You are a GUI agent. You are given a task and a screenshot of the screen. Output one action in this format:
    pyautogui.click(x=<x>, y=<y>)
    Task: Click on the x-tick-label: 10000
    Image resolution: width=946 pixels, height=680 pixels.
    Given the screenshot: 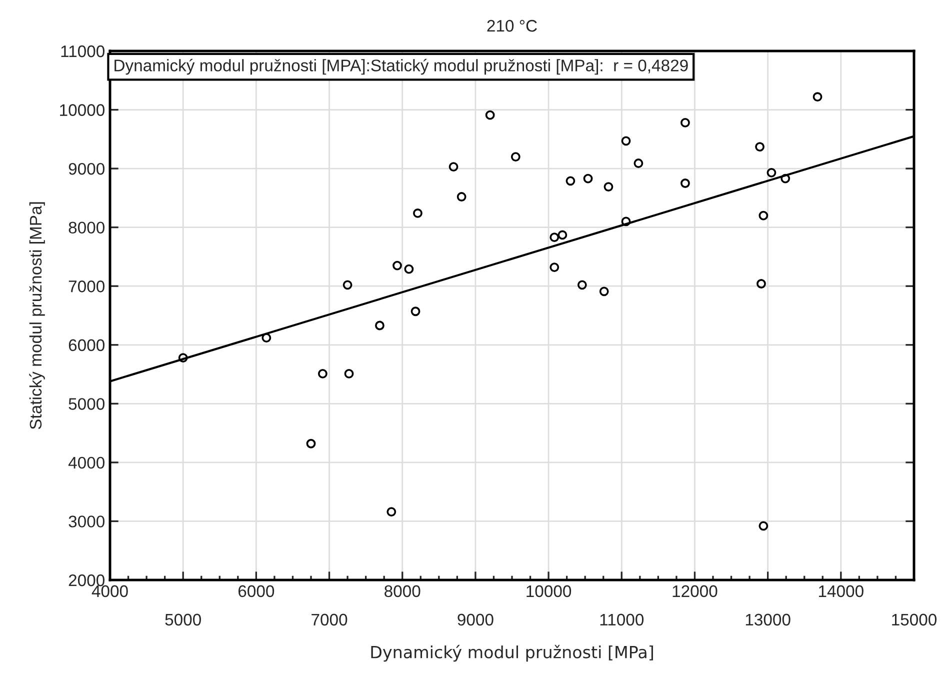 What is the action you would take?
    pyautogui.click(x=549, y=591)
    